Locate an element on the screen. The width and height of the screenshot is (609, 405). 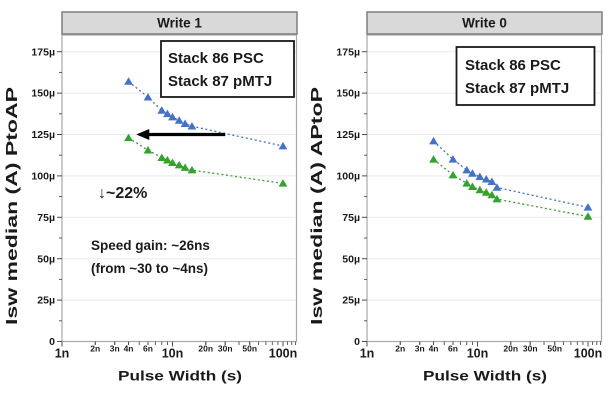
arrow-head is located at coordinates (143, 134).